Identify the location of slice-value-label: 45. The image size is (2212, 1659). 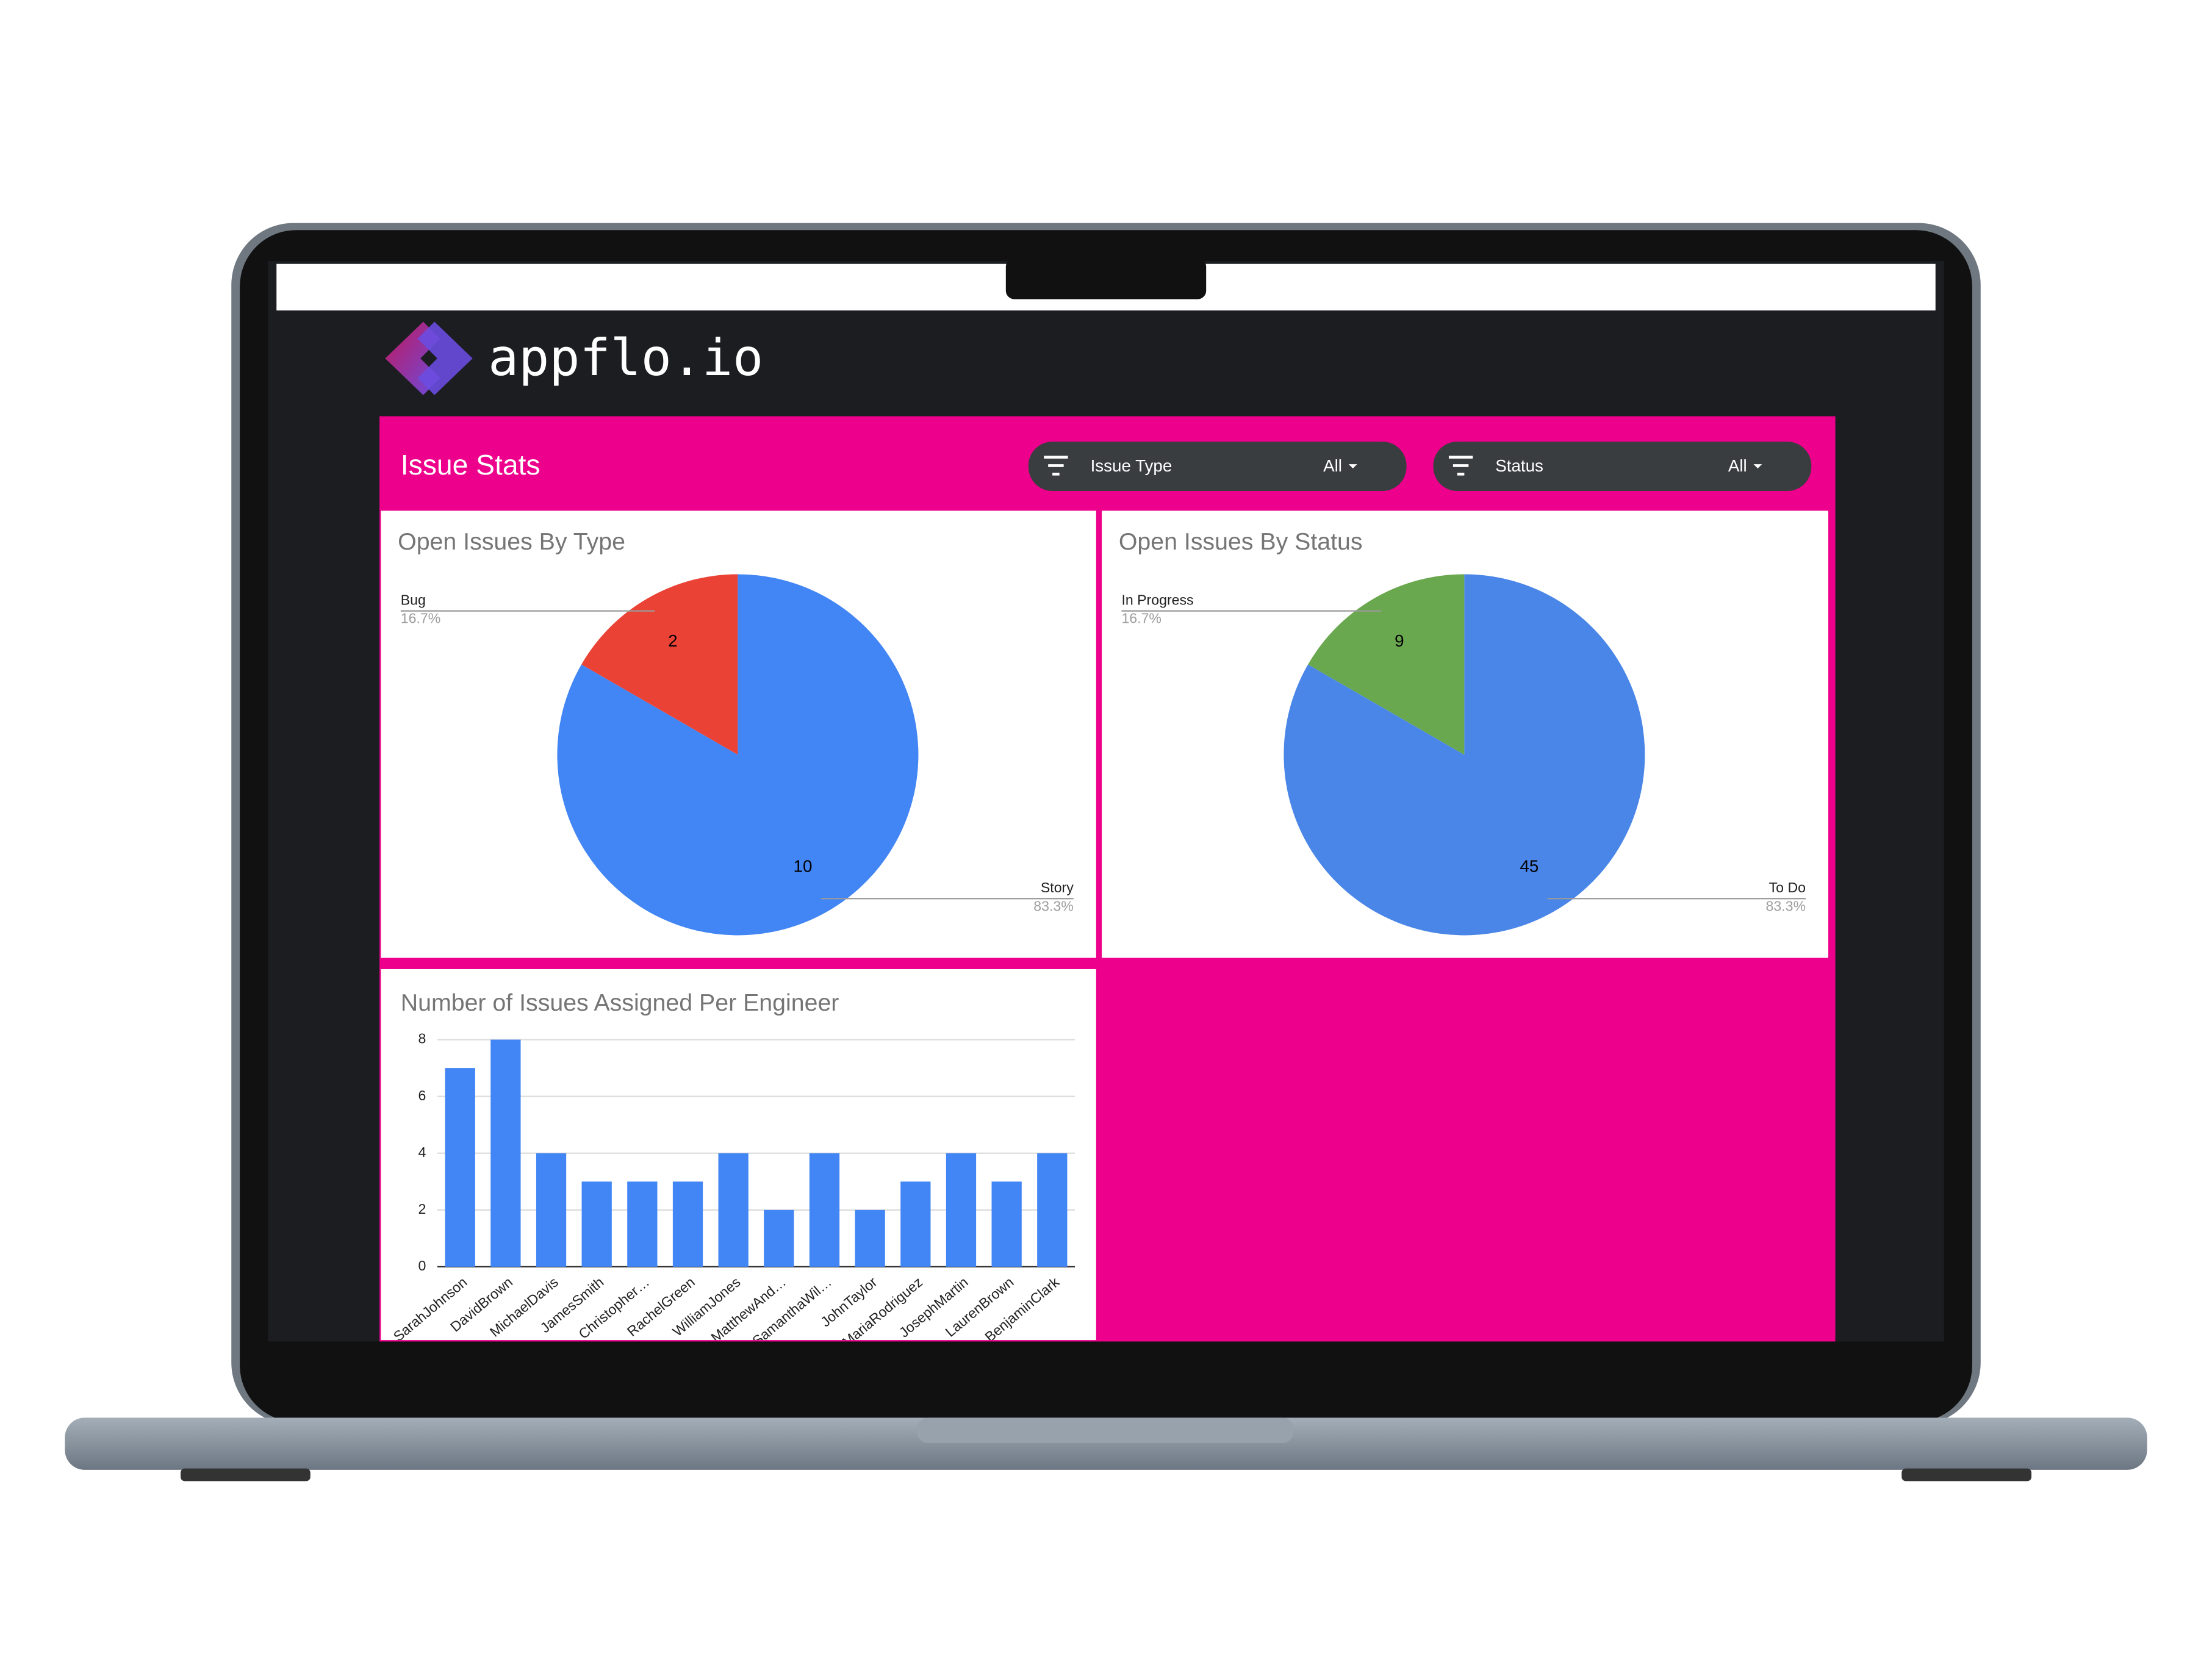
(1529, 865).